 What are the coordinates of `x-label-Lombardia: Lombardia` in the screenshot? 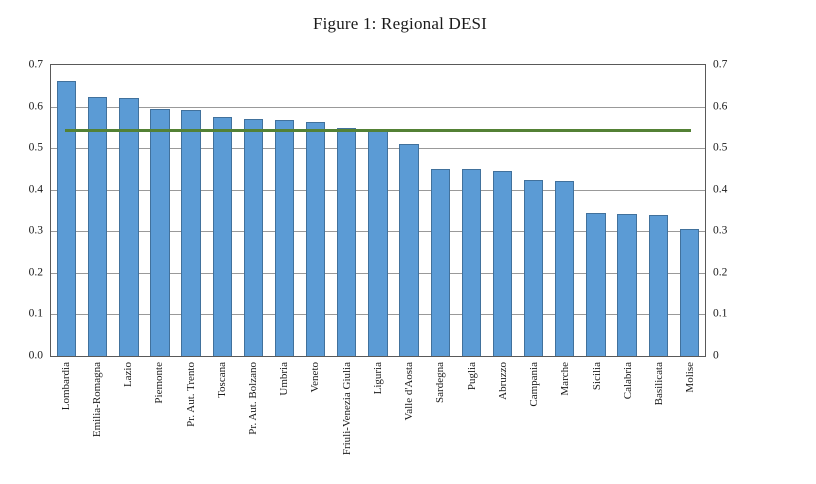 It's located at (65, 386).